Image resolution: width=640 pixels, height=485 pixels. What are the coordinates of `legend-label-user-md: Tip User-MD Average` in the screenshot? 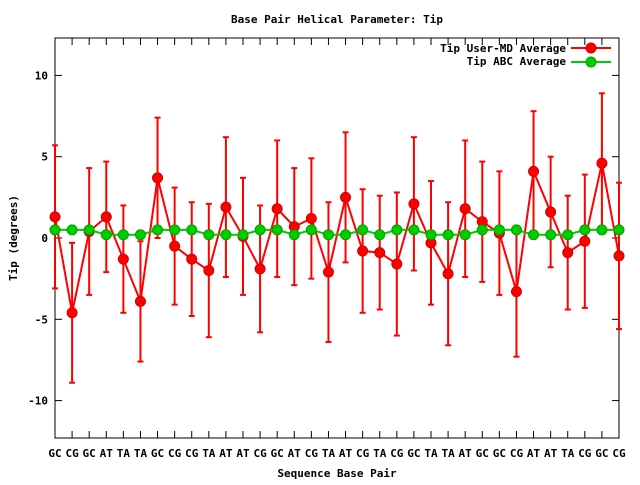 It's located at (503, 48).